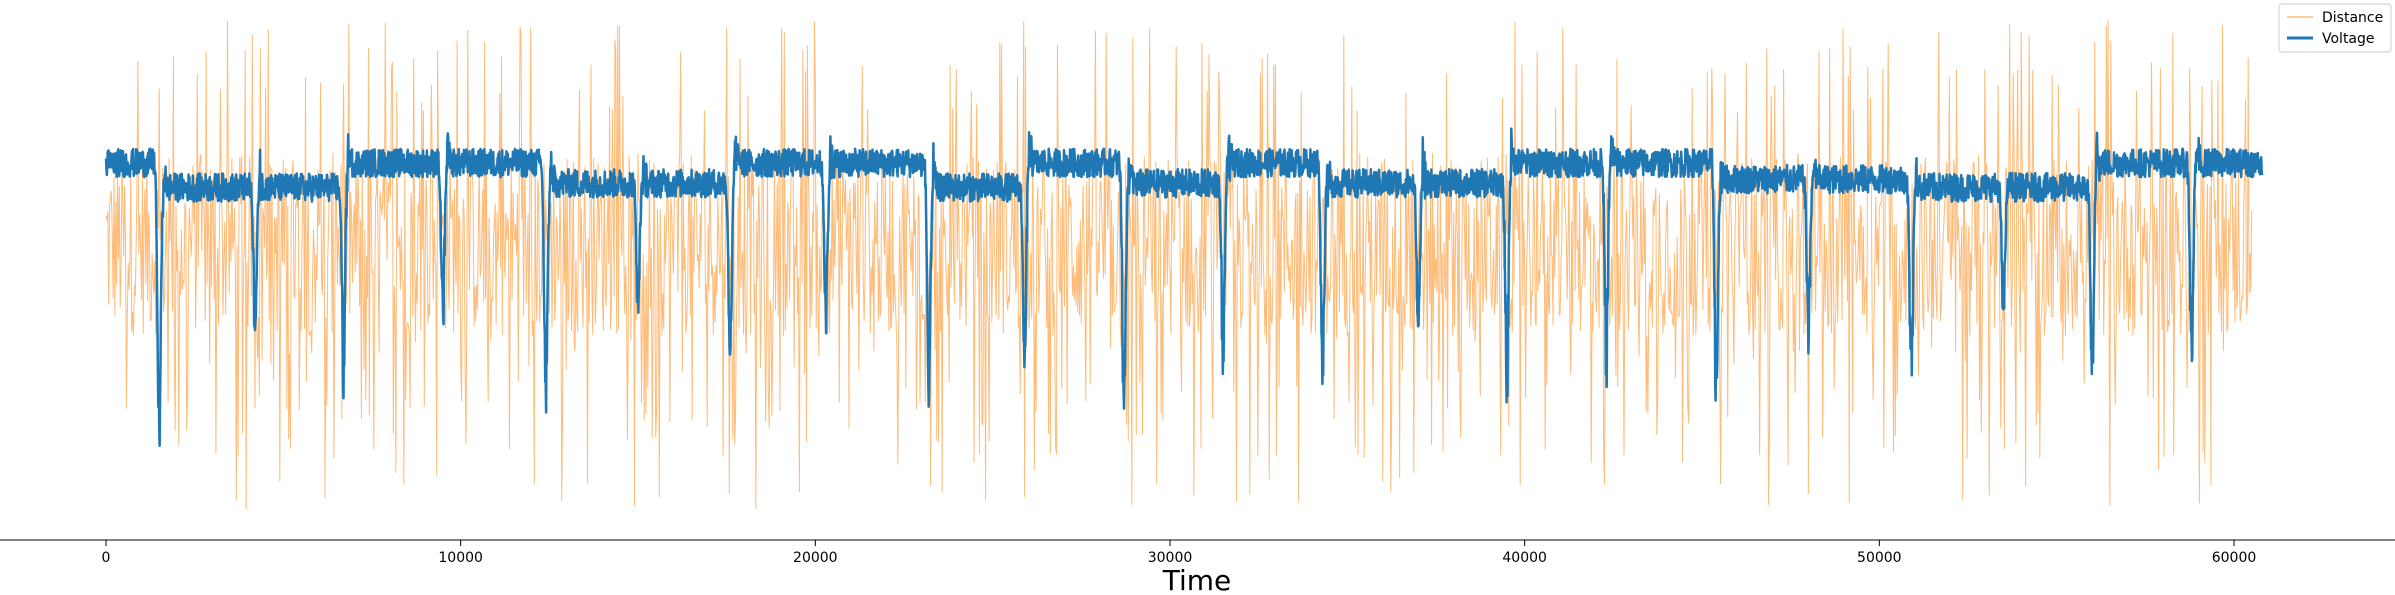  I want to click on x-axis-label: Time, so click(1197, 579).